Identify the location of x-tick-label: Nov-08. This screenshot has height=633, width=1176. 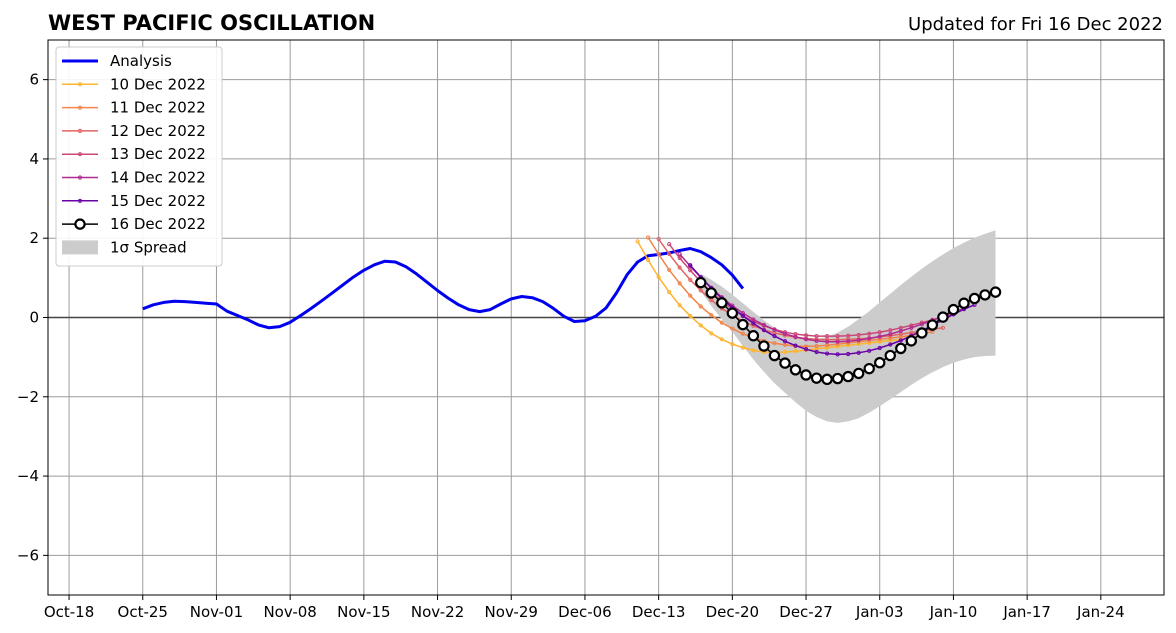
(289, 612).